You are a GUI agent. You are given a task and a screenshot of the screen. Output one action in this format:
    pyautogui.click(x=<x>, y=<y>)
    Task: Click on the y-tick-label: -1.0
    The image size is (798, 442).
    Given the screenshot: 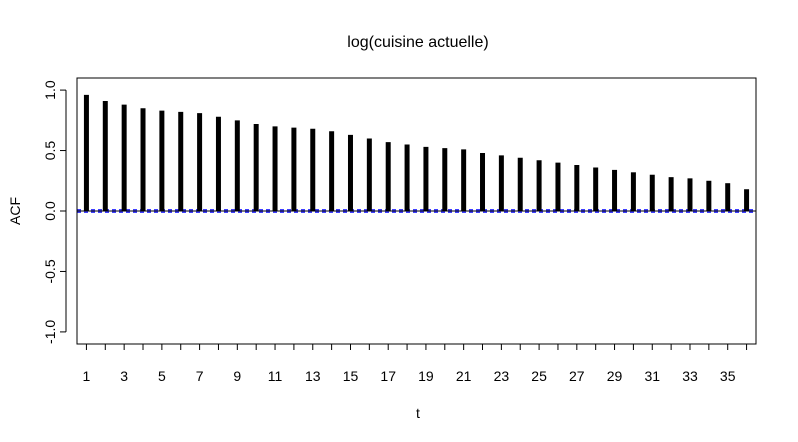 What is the action you would take?
    pyautogui.click(x=50, y=332)
    